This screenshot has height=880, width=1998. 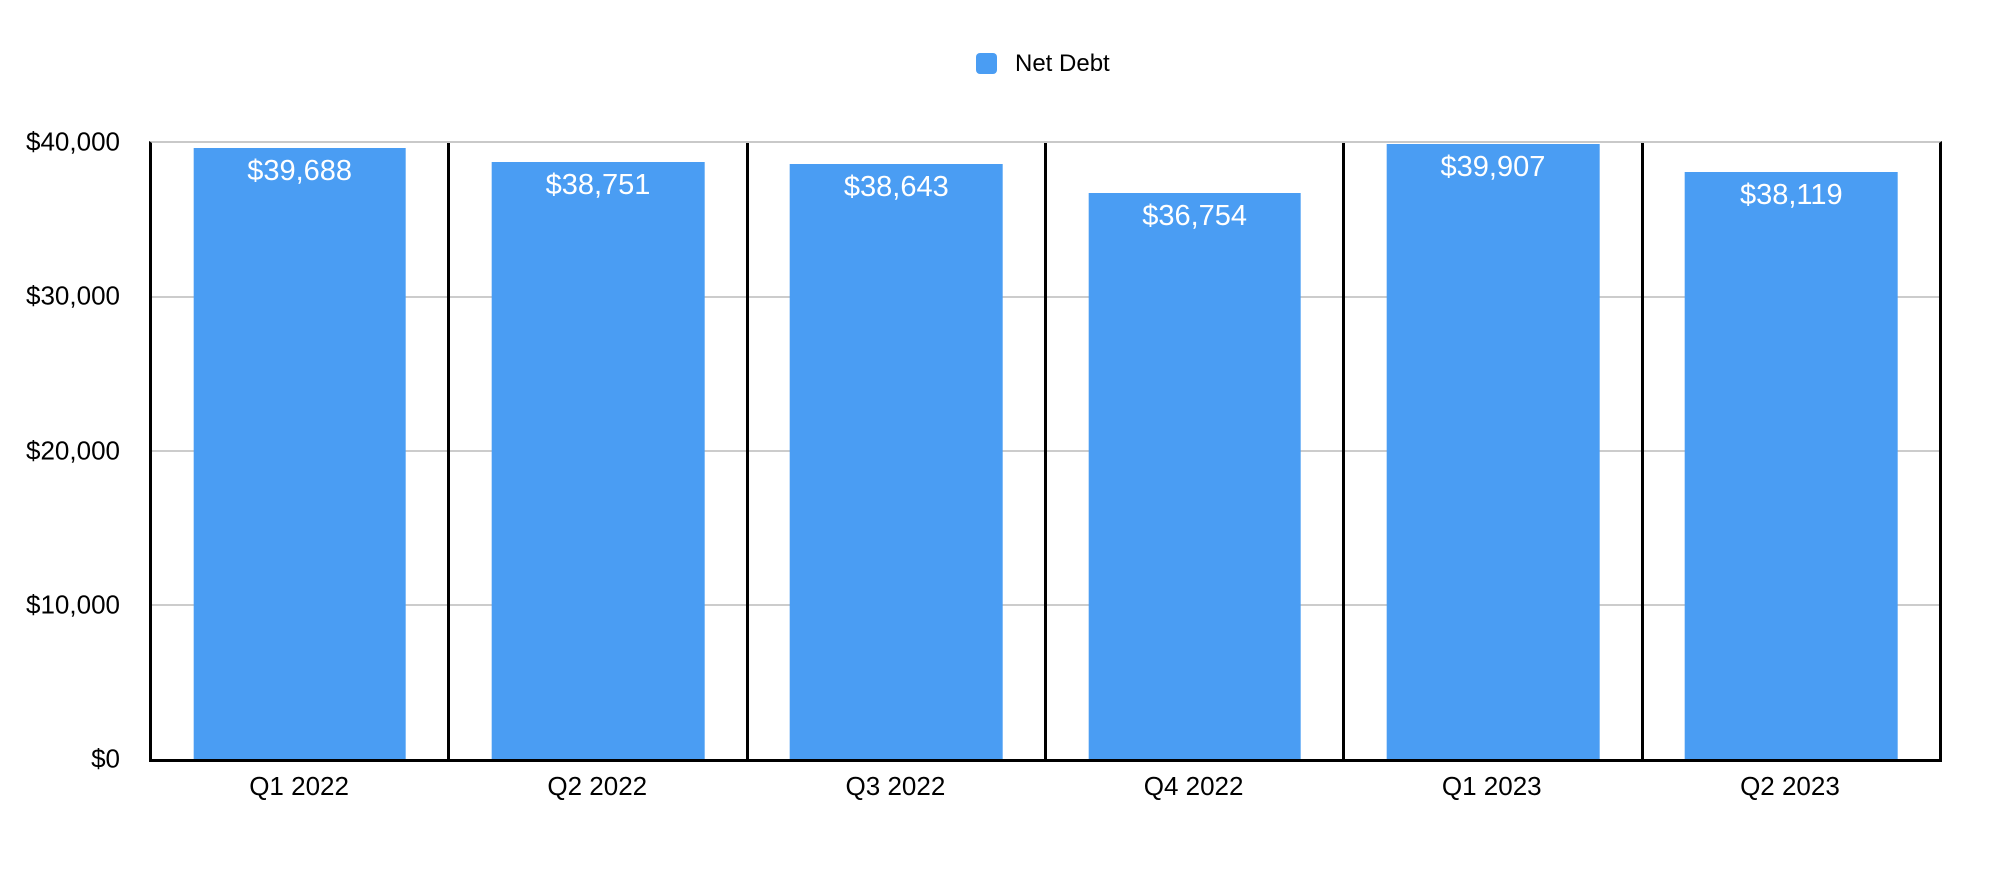 I want to click on bar-q4-2022: $36,754, so click(x=1194, y=476).